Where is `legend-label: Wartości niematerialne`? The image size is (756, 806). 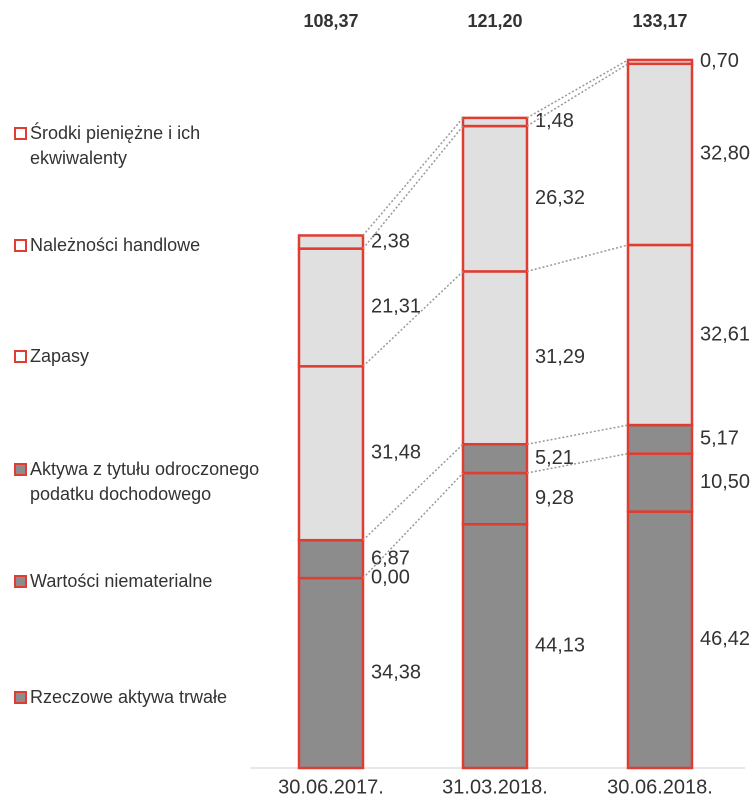 legend-label: Wartości niematerialne is located at coordinates (121, 581).